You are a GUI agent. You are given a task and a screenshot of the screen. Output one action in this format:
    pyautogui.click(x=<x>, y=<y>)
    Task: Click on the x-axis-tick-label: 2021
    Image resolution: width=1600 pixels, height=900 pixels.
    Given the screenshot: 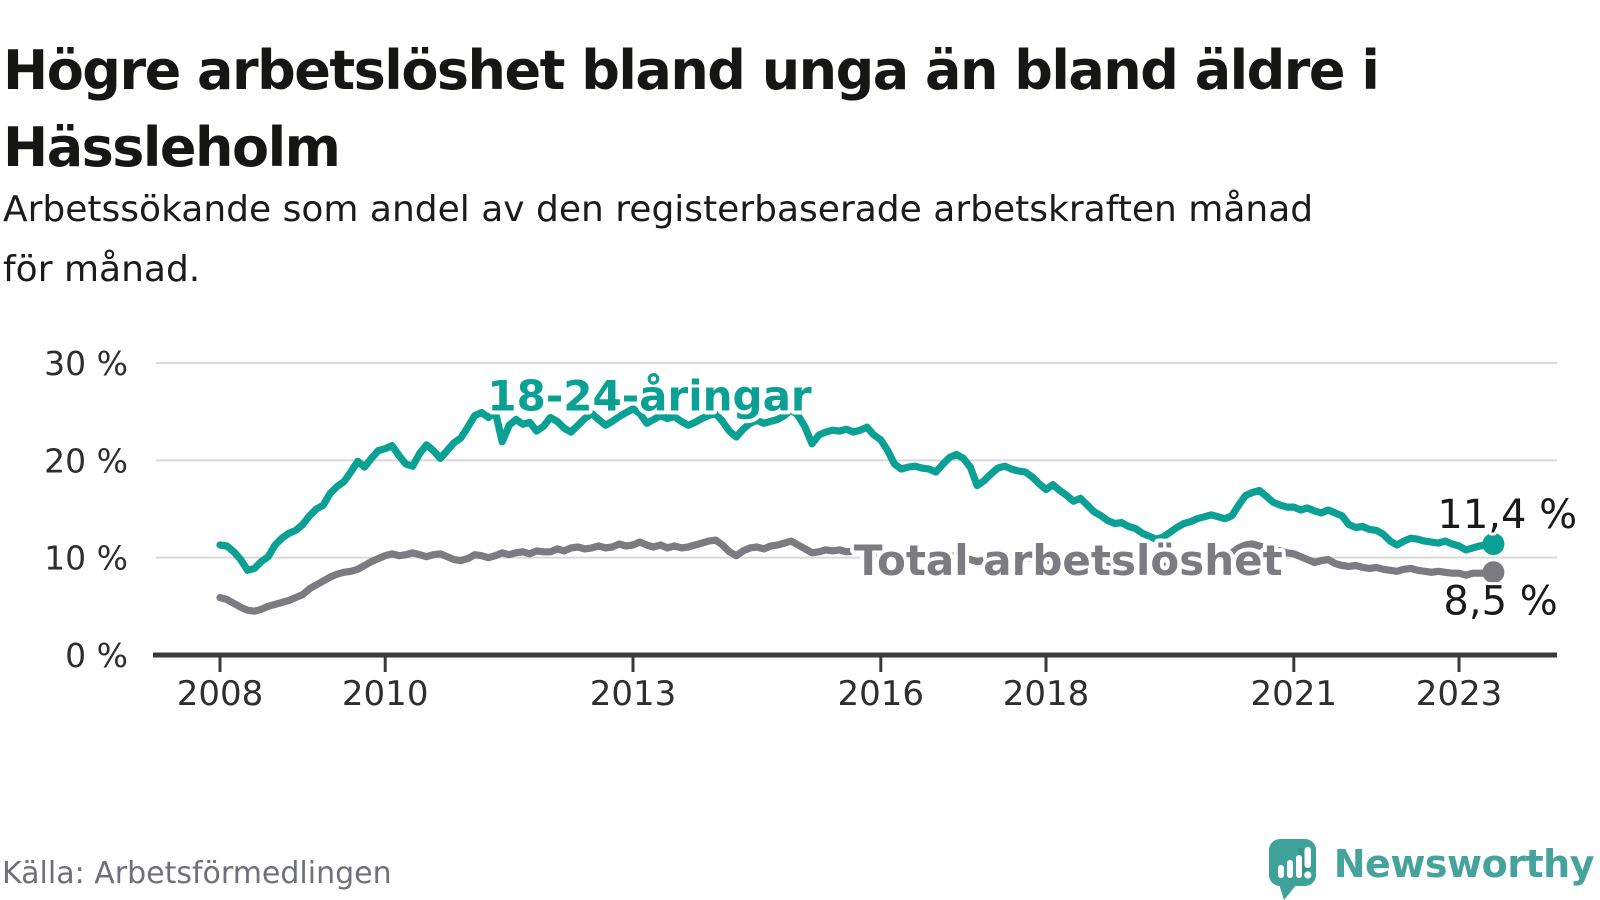 What is the action you would take?
    pyautogui.click(x=1294, y=694)
    